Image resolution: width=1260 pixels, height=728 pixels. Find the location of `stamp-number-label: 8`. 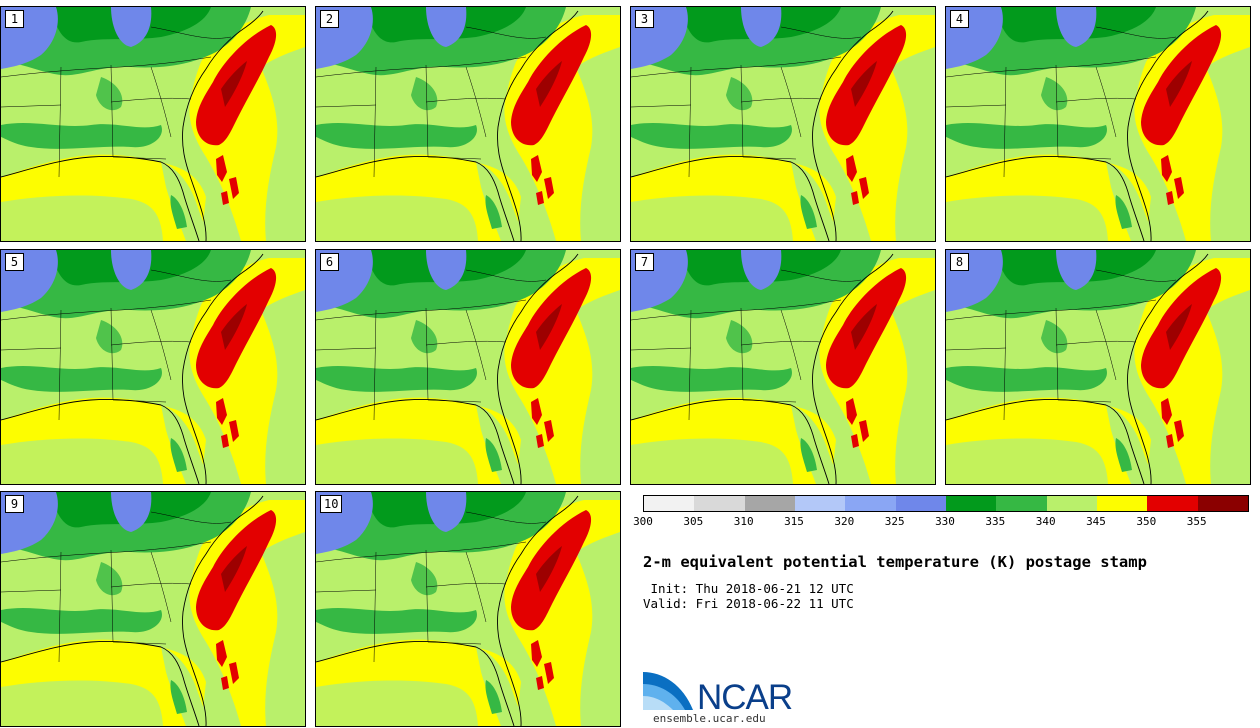

stamp-number-label: 8 is located at coordinates (959, 262).